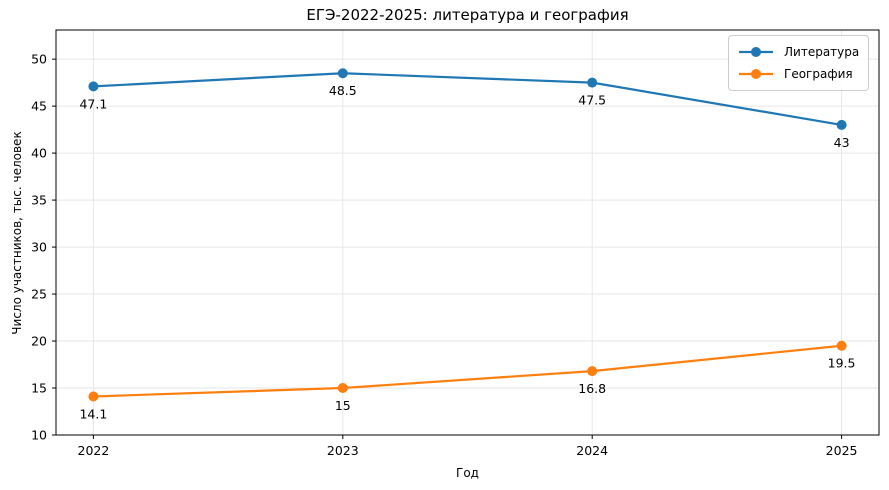  Describe the element at coordinates (94, 450) in the screenshot. I see `x-tick-label: 2022` at that location.